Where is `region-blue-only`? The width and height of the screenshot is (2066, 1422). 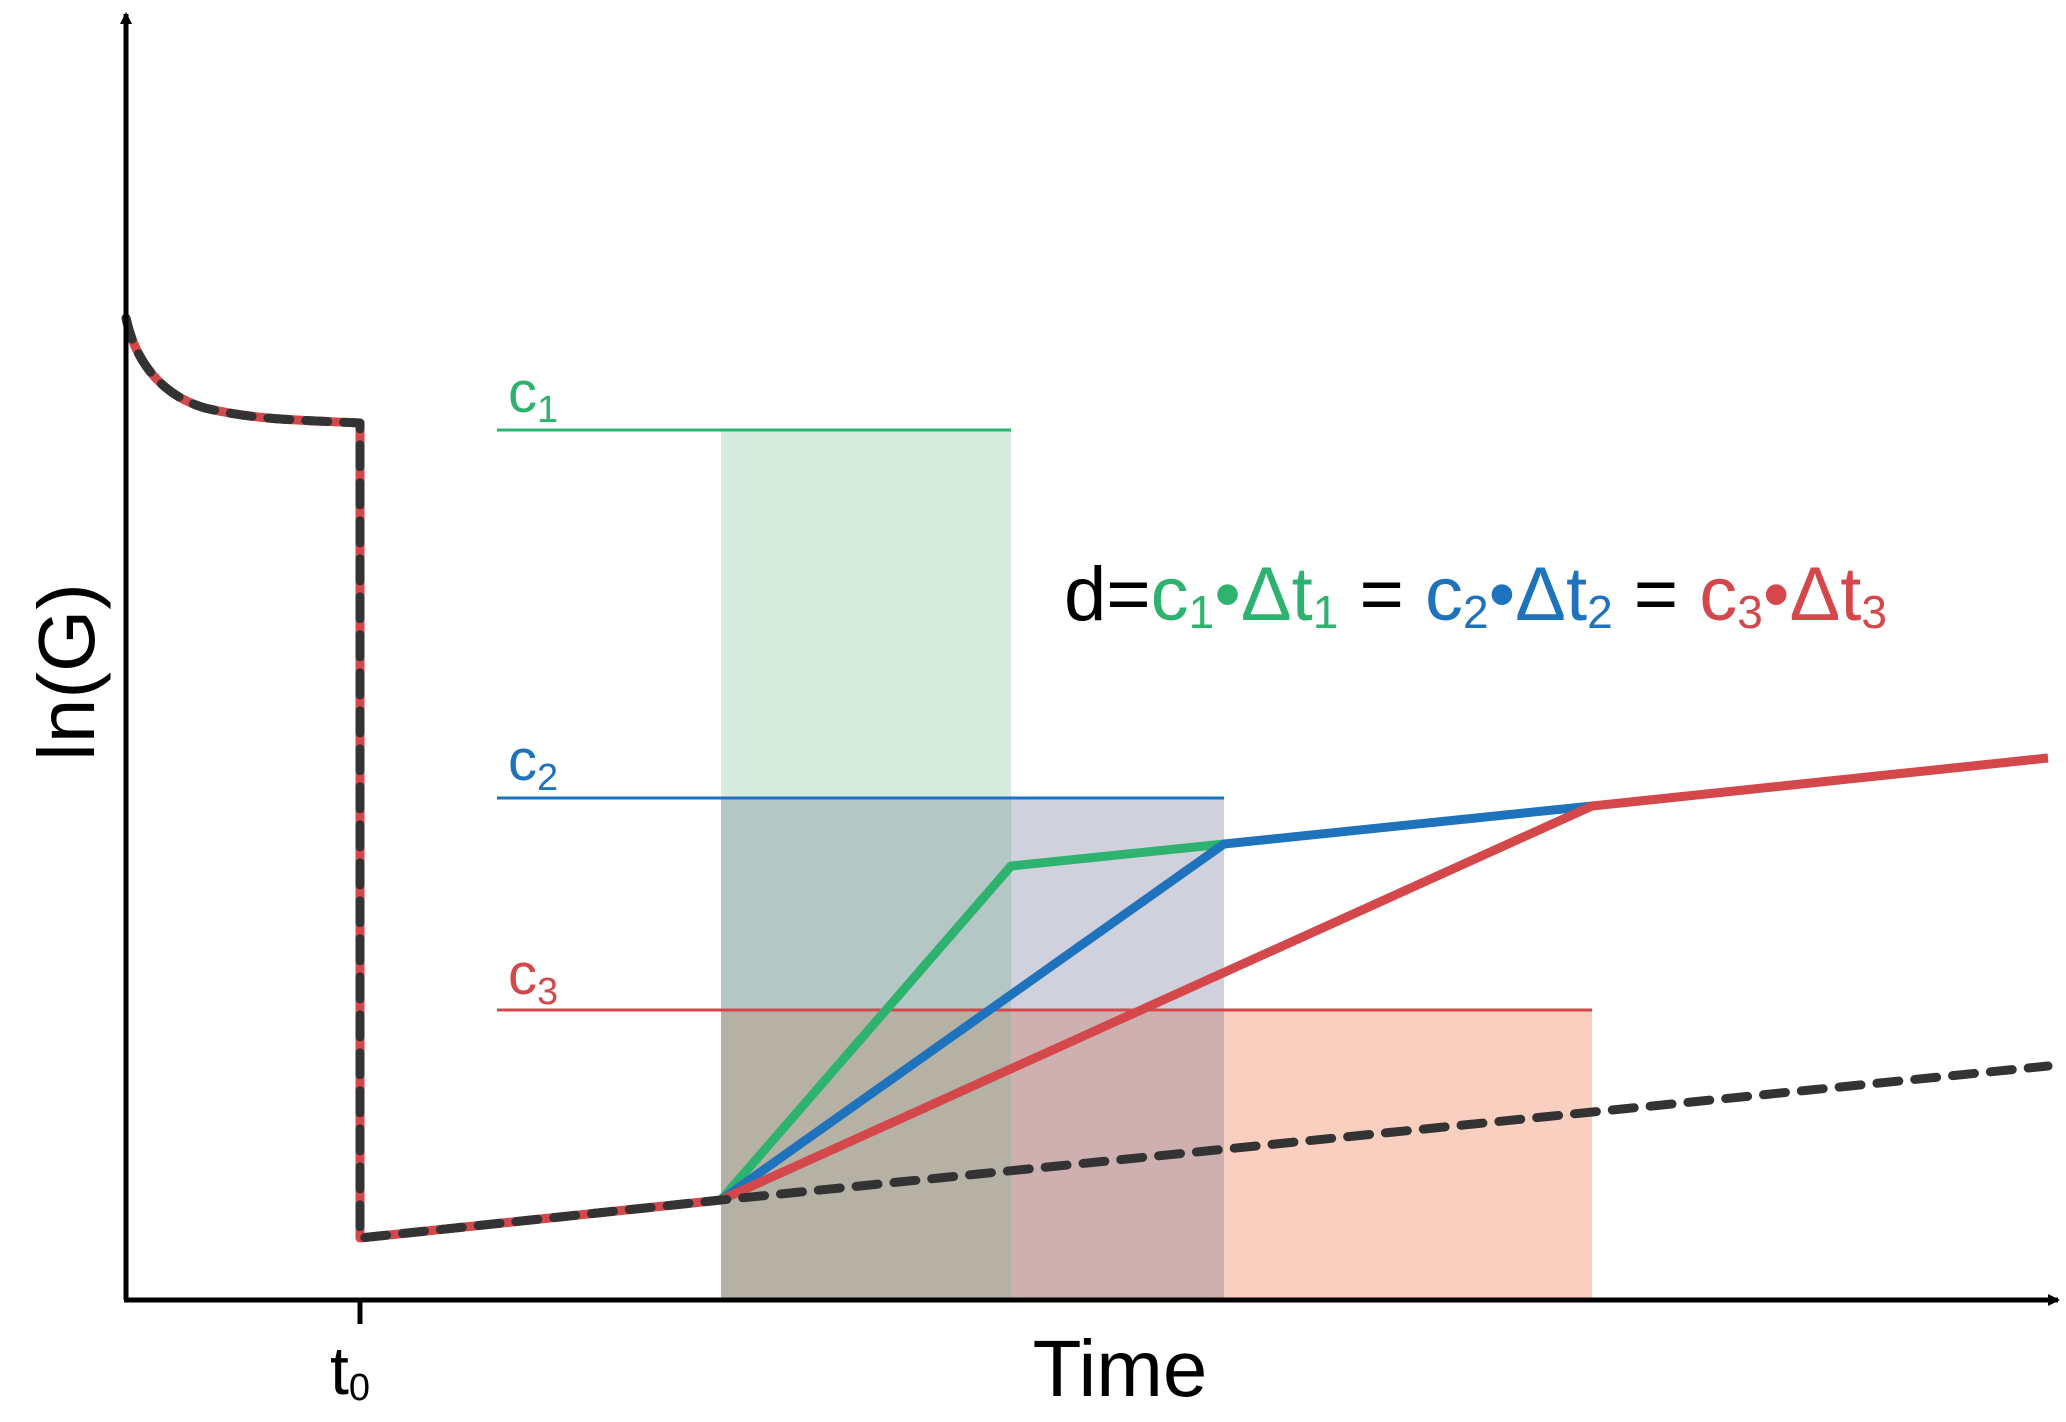
region-blue-only is located at coordinates (1117, 904).